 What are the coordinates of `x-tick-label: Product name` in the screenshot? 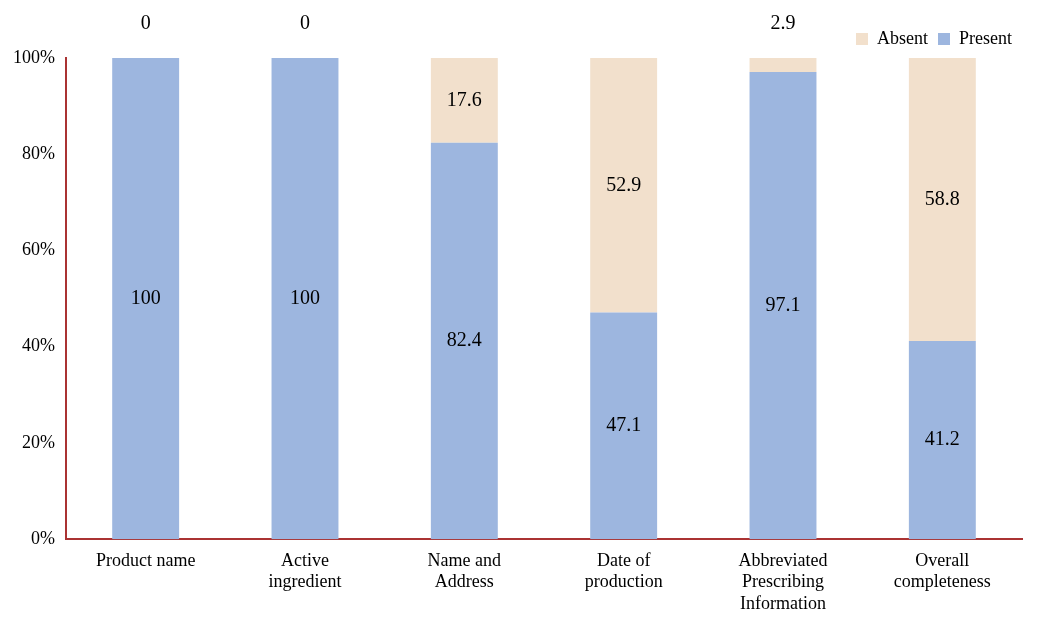 It's located at (145, 559).